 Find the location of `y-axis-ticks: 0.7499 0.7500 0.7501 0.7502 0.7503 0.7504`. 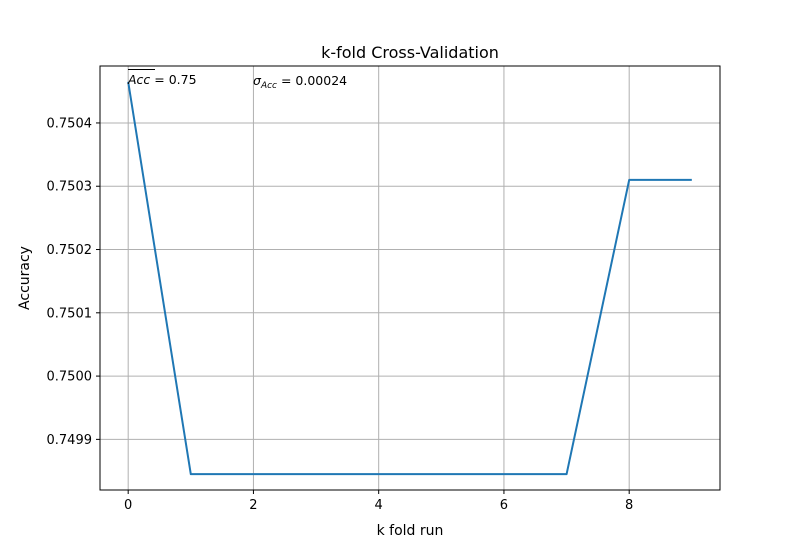

y-axis-ticks: 0.7499 0.7500 0.7501 0.7502 0.7503 0.7504 is located at coordinates (73, 282).